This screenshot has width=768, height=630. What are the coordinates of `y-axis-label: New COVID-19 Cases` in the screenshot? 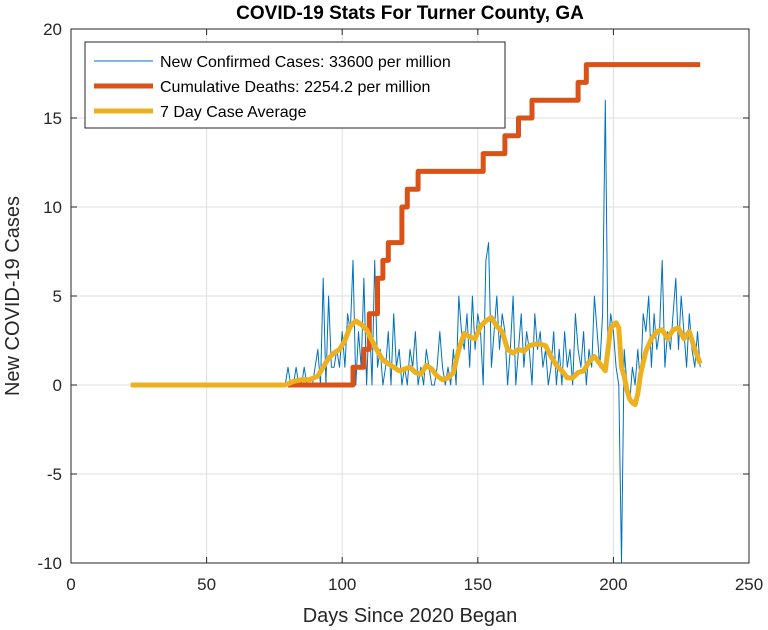 It's located at (13, 296).